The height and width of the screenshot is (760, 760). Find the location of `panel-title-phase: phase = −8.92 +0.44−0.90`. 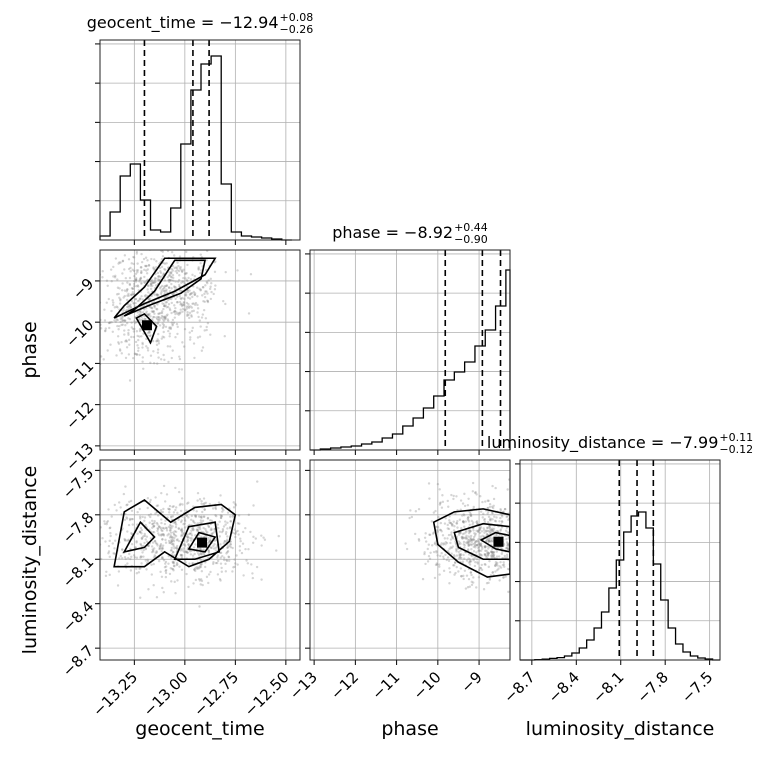

panel-title-phase: phase = −8.92 +0.44−0.90 is located at coordinates (410, 233).